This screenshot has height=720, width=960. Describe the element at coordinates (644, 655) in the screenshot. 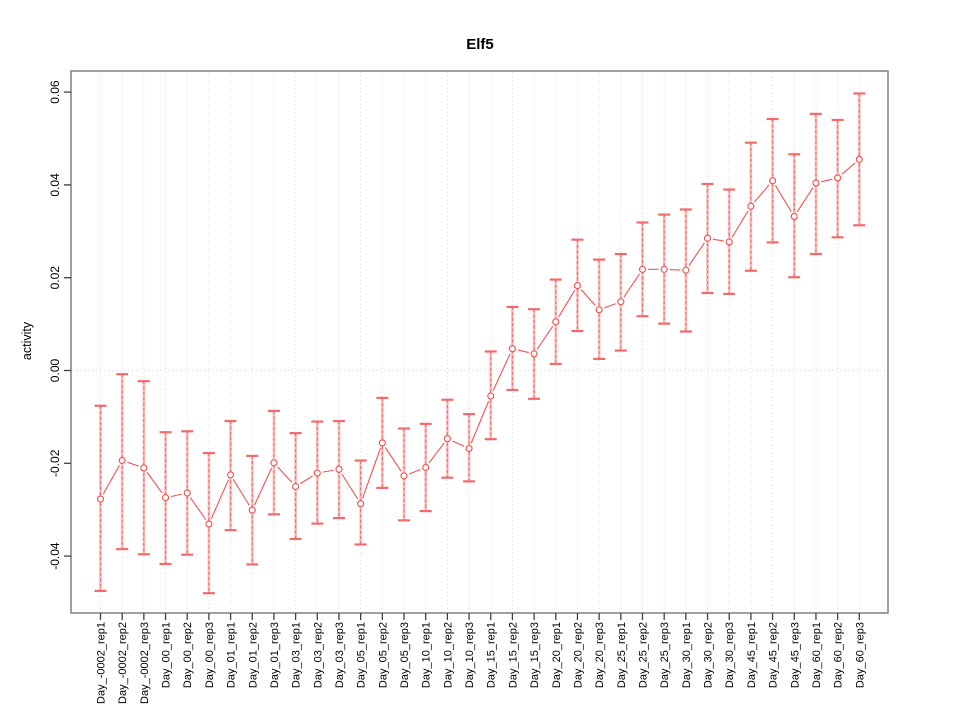

I see `x-tick-label: Day_25_rep2` at that location.